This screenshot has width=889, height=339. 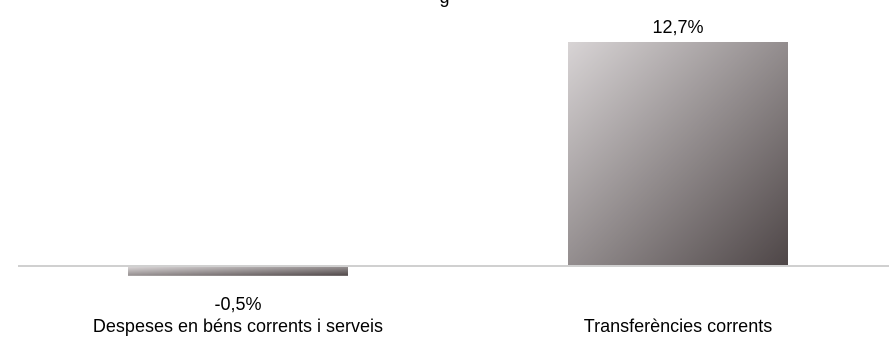 What do you see at coordinates (237, 304) in the screenshot?
I see `data-label-1: -0,5%` at bounding box center [237, 304].